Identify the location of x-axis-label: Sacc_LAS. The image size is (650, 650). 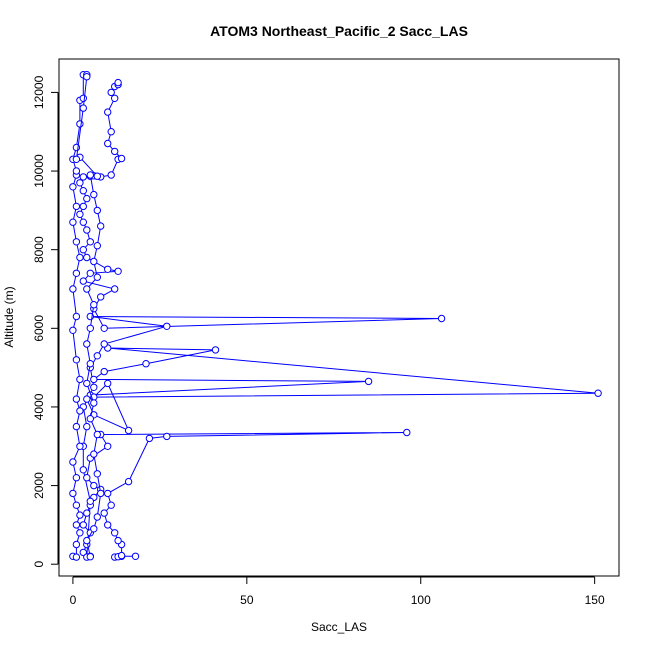
(339, 627).